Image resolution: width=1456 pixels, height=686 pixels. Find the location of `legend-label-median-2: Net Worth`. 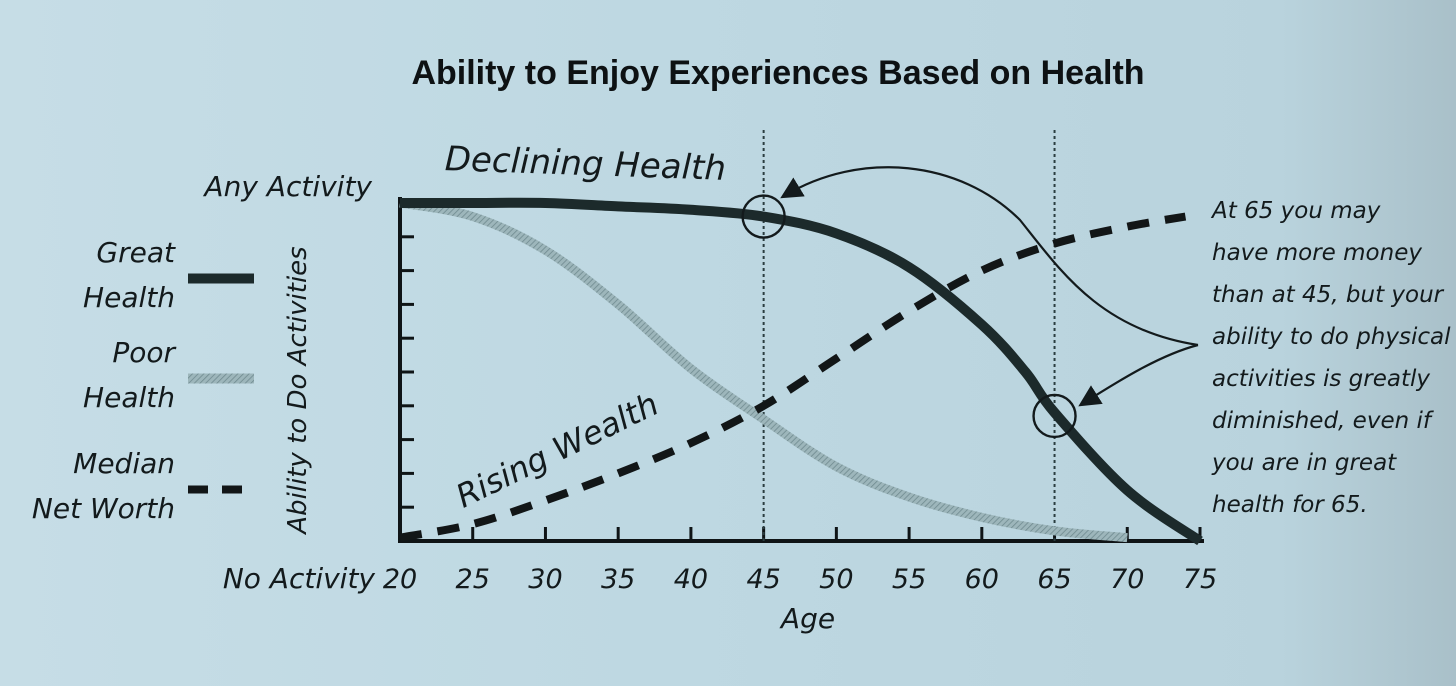

legend-label-median-2: Net Worth is located at coordinates (103, 508).